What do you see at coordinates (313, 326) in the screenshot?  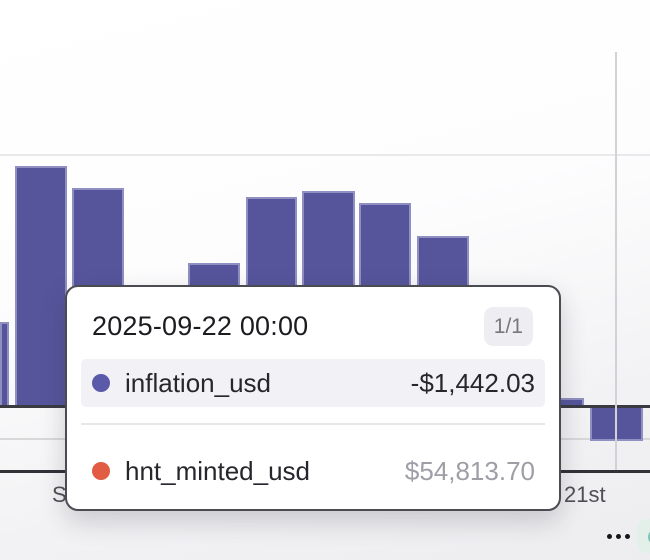 I see `tooltip-header: 2025-09-22 00:00 1/1` at bounding box center [313, 326].